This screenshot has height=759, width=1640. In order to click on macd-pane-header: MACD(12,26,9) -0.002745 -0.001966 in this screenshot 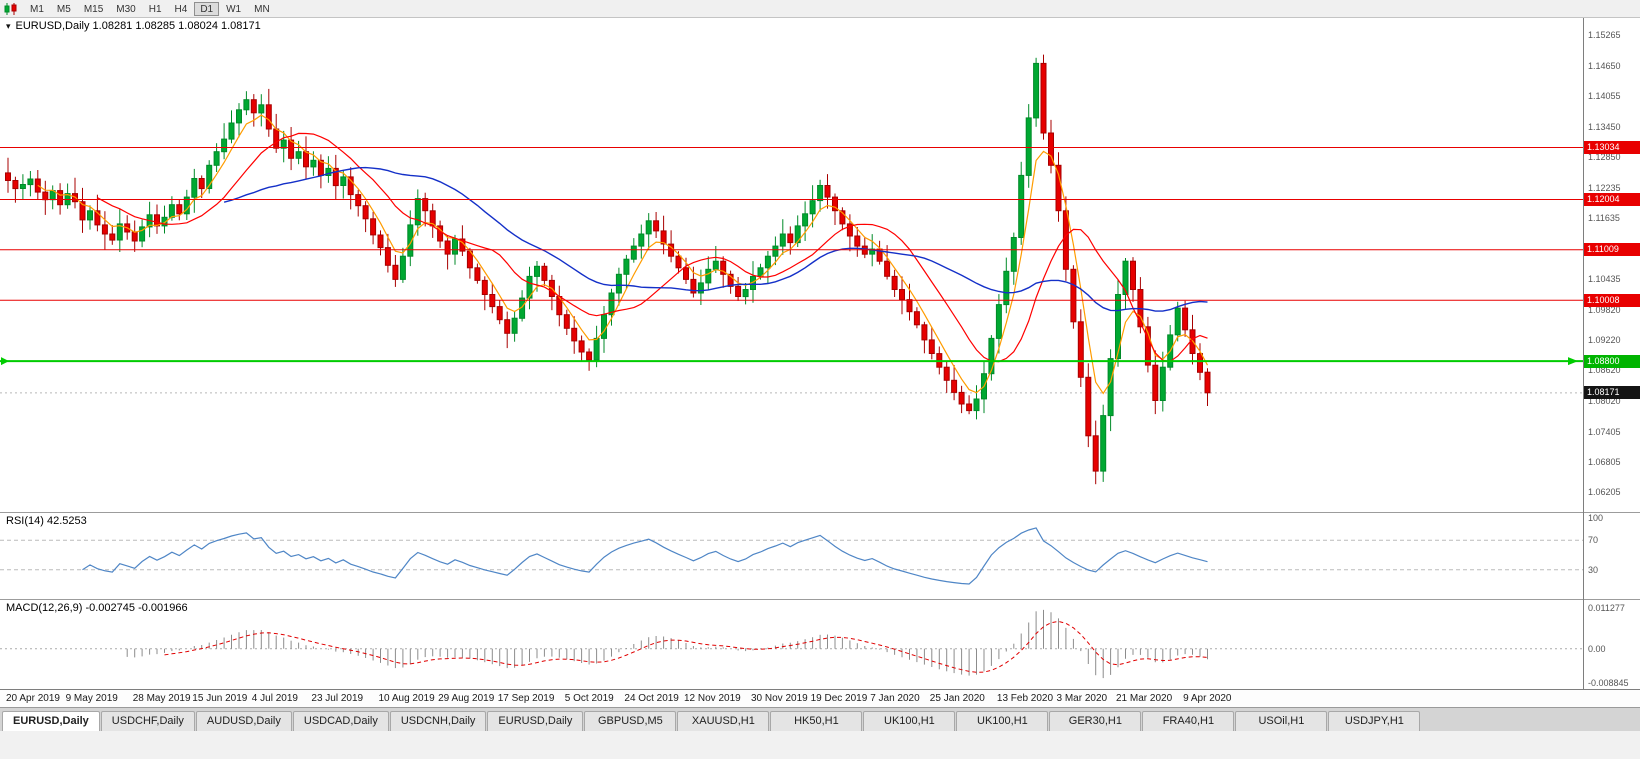, I will do `click(97, 608)`.